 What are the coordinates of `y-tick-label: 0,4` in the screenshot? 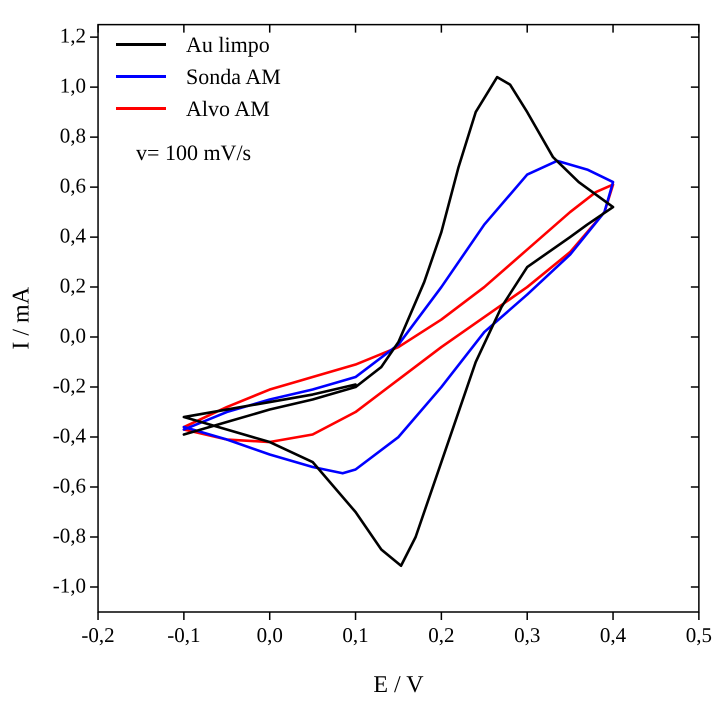 It's located at (73, 236).